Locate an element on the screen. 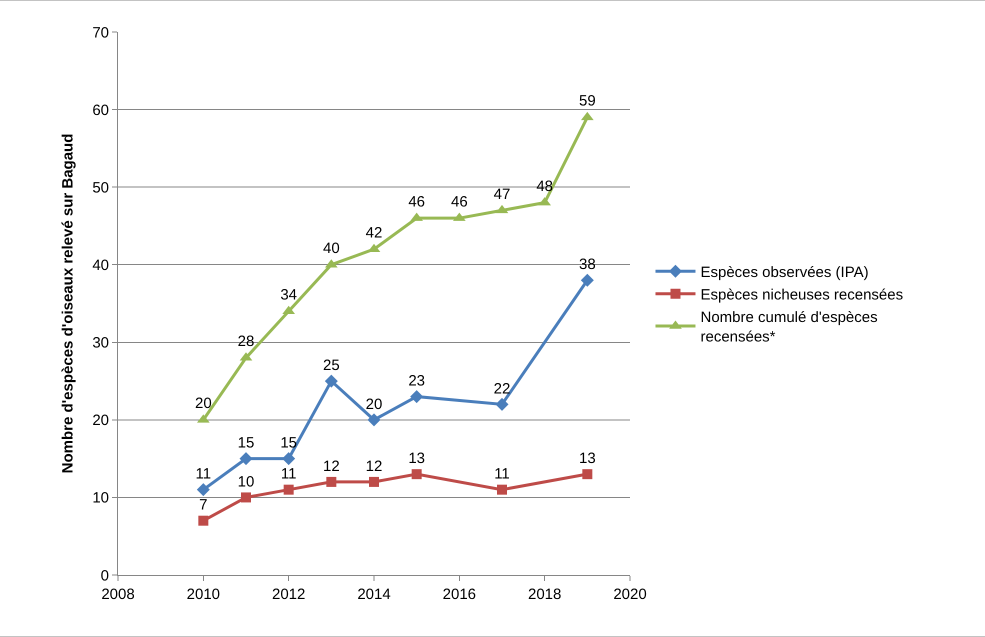 Image resolution: width=985 pixels, height=637 pixels. y-tick-label: 10 is located at coordinates (100, 498).